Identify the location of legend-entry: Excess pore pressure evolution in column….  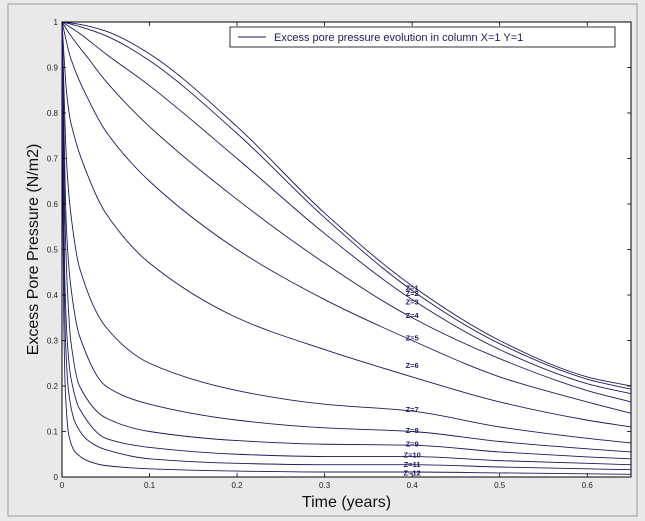
(398, 38).